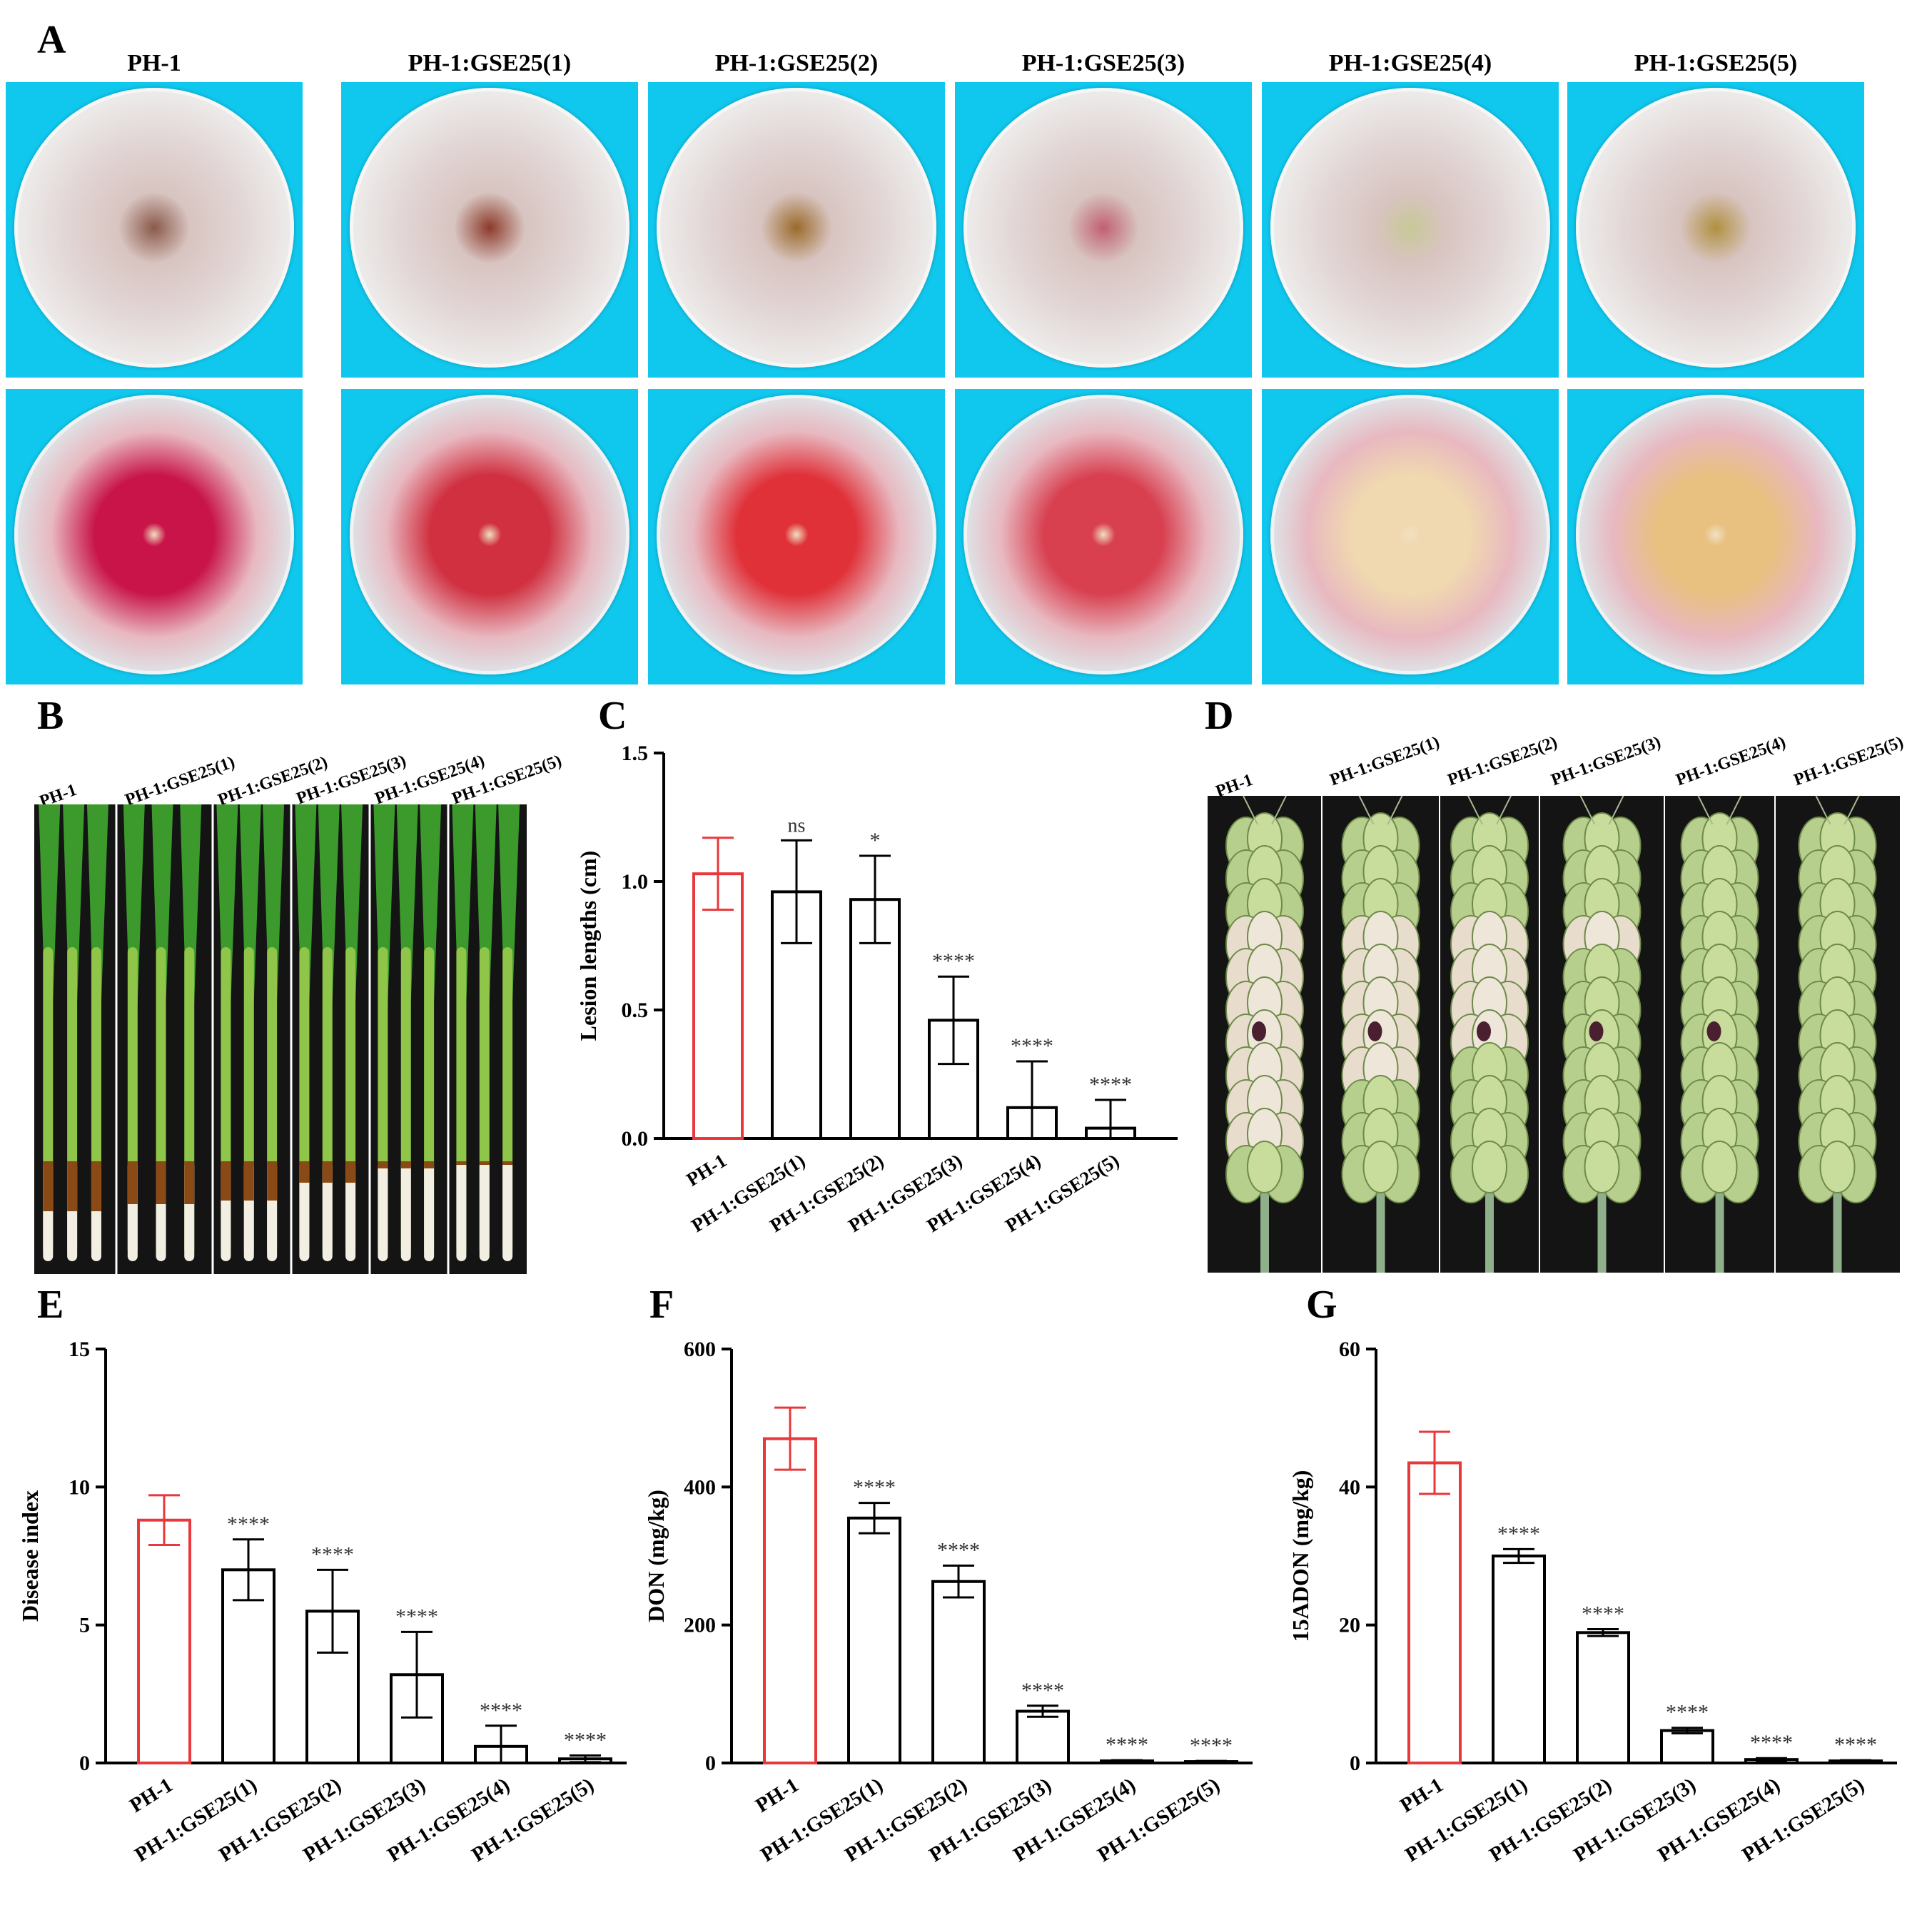  I want to click on y-axis-label: DON (mg/kg), so click(656, 1556).